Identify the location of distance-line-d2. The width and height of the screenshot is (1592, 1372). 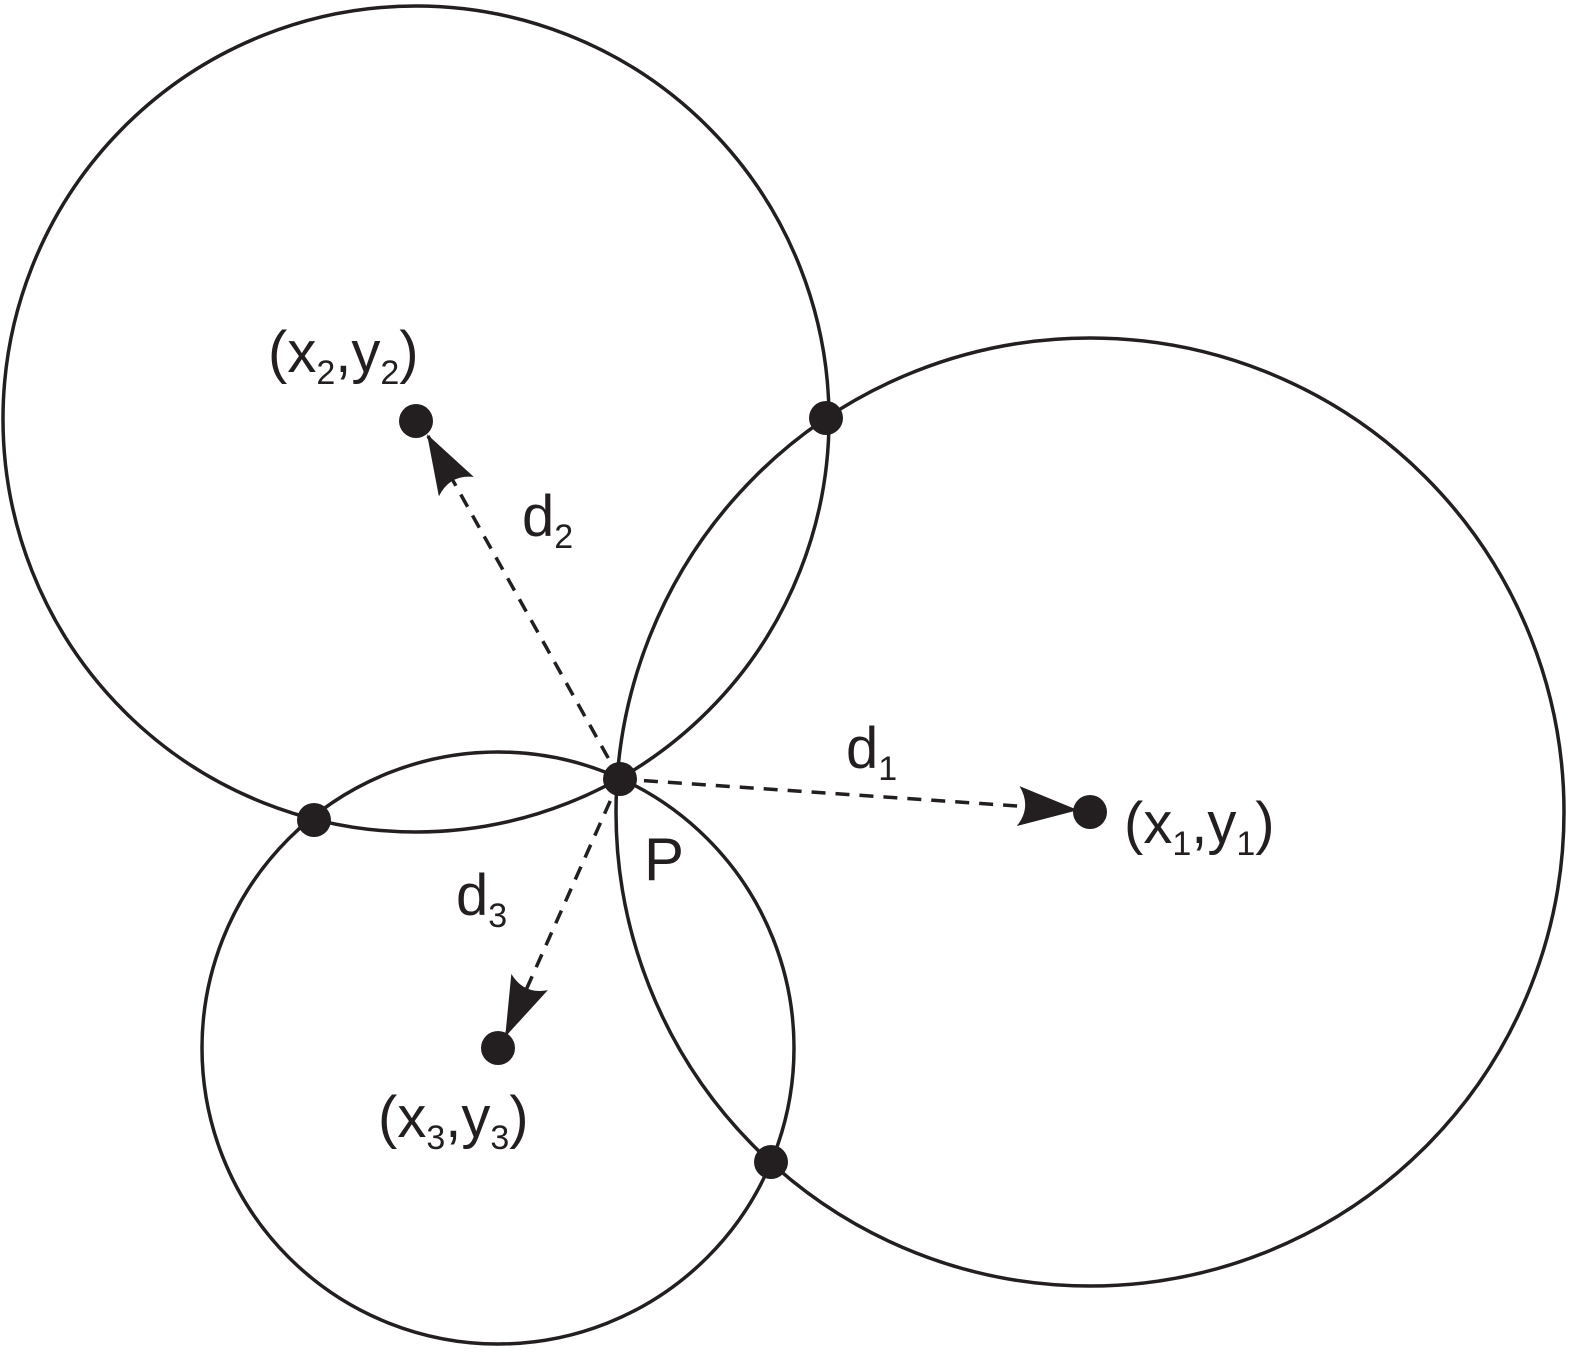
(524, 607).